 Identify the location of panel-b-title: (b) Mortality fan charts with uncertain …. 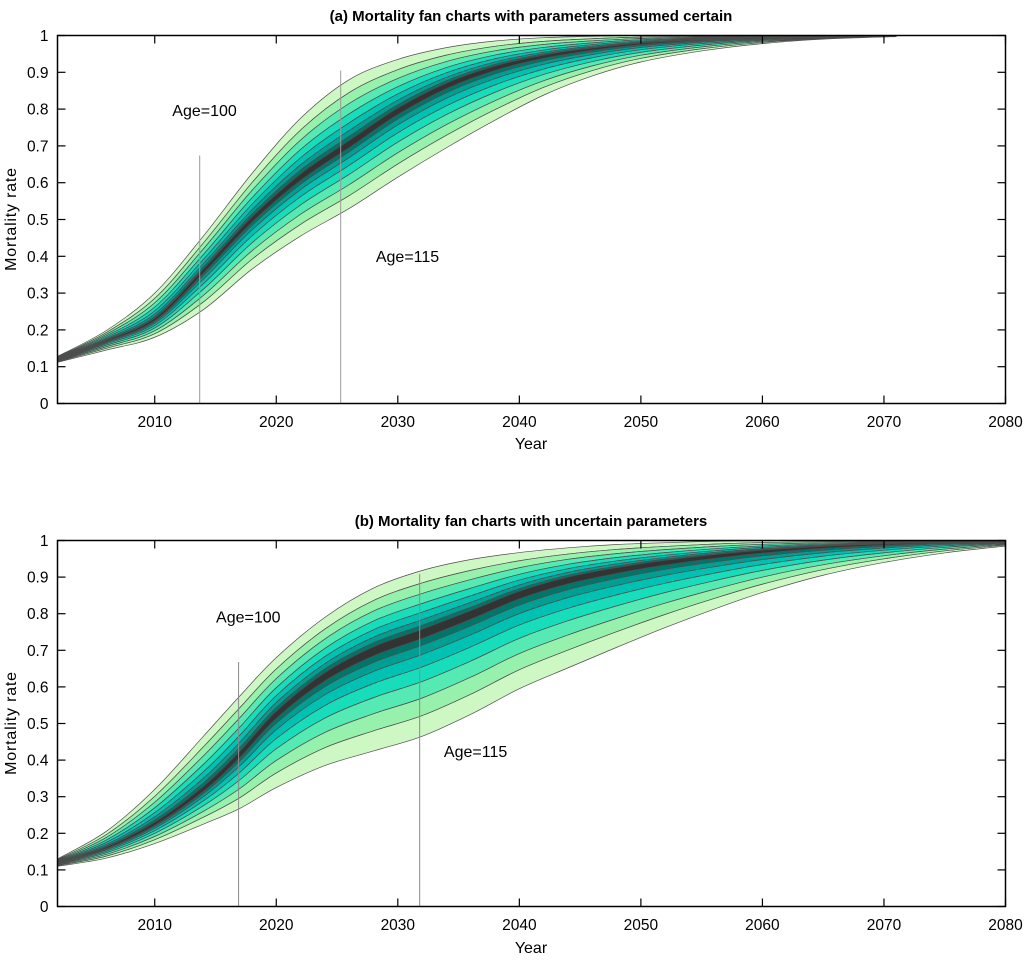
(531, 521).